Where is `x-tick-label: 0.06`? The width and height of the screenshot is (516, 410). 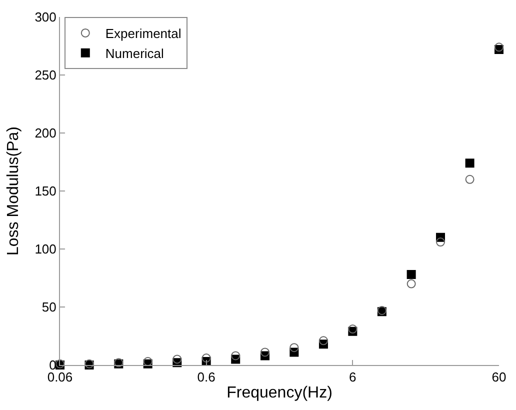
x-tick-label: 0.06 is located at coordinates (60, 377).